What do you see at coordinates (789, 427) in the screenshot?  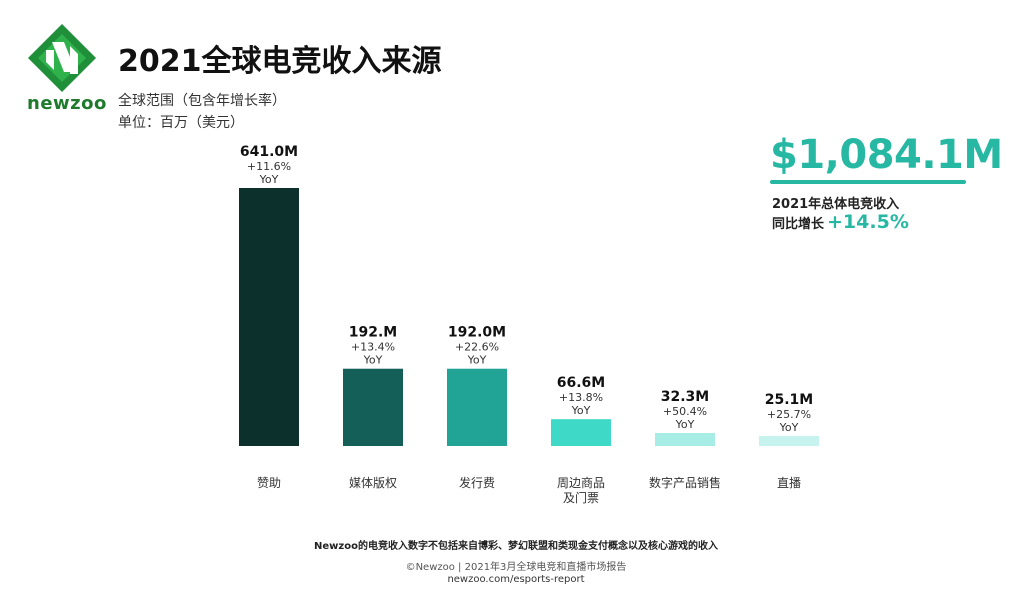 I see `bar-yoy-suffix-5: YoY` at bounding box center [789, 427].